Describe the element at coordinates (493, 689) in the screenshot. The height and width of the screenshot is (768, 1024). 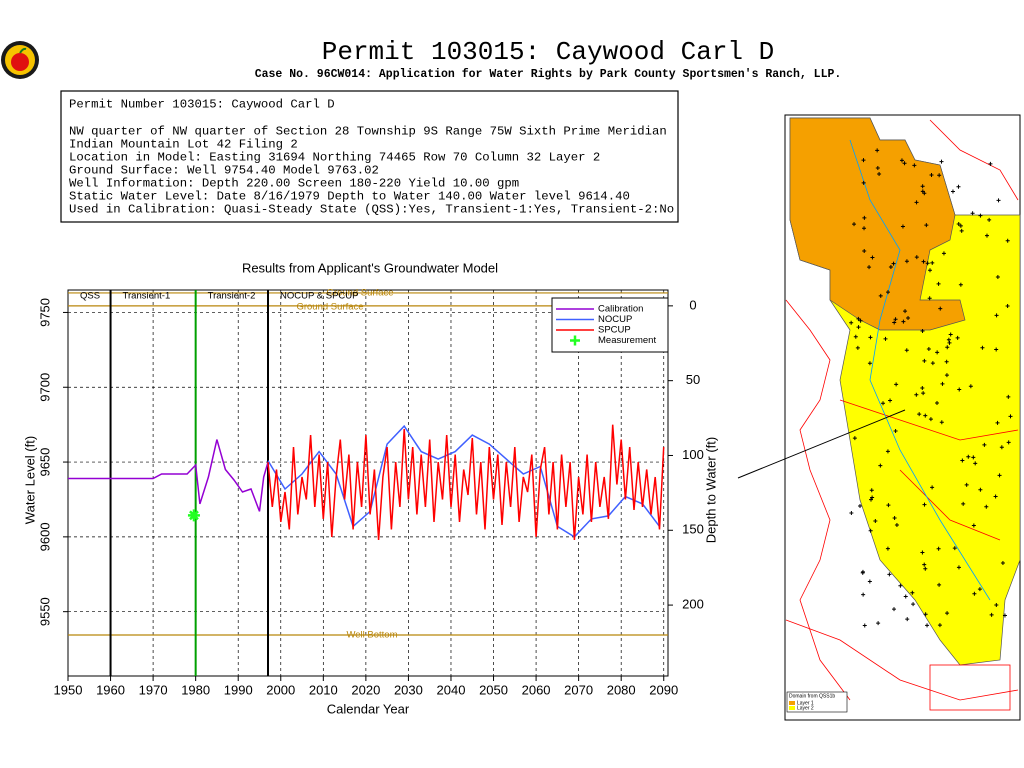
I see `x-tick-label: 2050` at that location.